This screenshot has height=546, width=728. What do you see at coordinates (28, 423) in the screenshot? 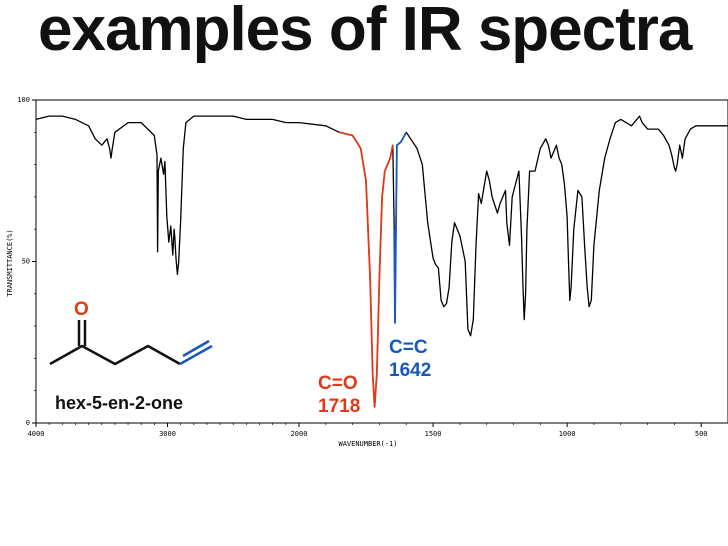
I see `y-tick-label: 0` at bounding box center [28, 423].